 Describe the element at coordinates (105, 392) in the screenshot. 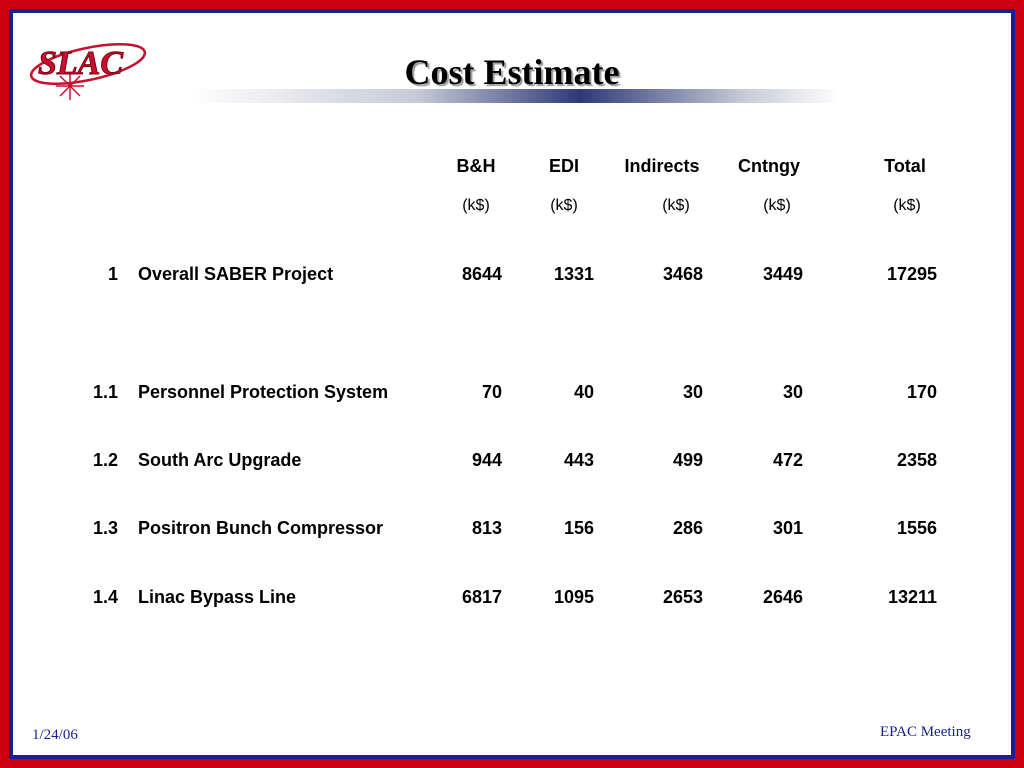

I see `row-number: 1.1` at that location.